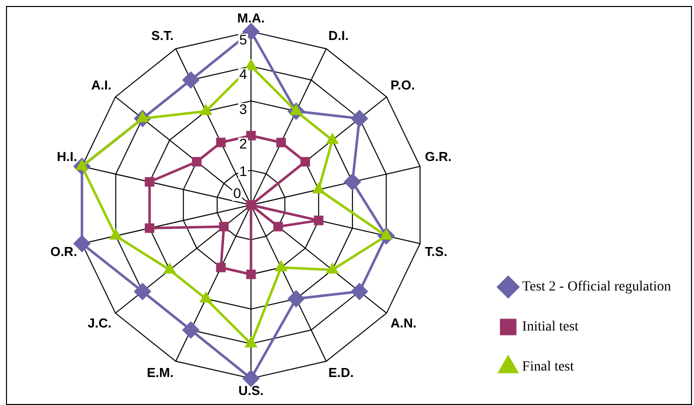 This screenshot has height=405, width=694. I want to click on spoke-label: G.R., so click(438, 156).